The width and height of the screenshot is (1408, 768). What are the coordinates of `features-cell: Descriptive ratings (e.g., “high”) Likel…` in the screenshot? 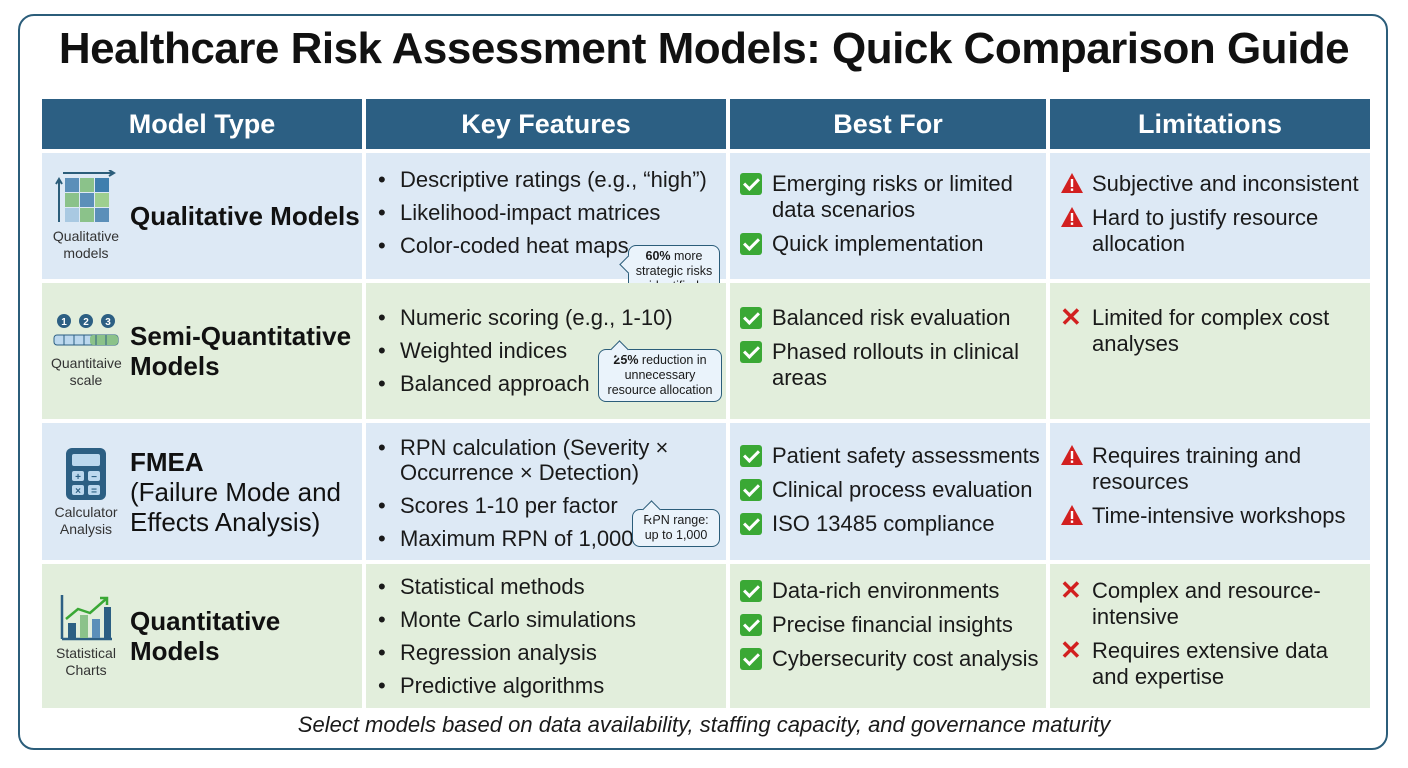 It's located at (546, 225).